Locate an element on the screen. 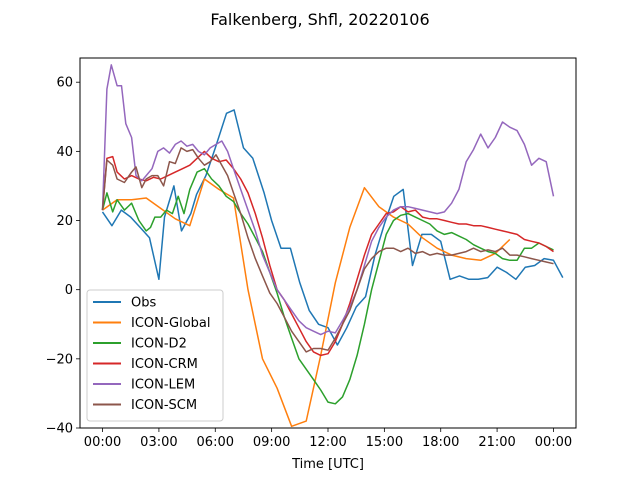 Image resolution: width=640 pixels, height=480 pixels. legend-label-icon-crm: ICON-CRM is located at coordinates (164, 364).